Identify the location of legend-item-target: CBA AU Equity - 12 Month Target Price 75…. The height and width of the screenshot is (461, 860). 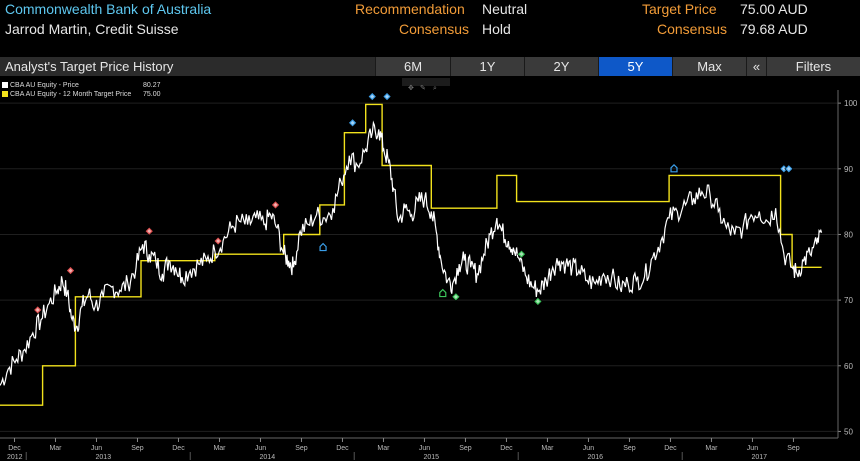
(81, 94).